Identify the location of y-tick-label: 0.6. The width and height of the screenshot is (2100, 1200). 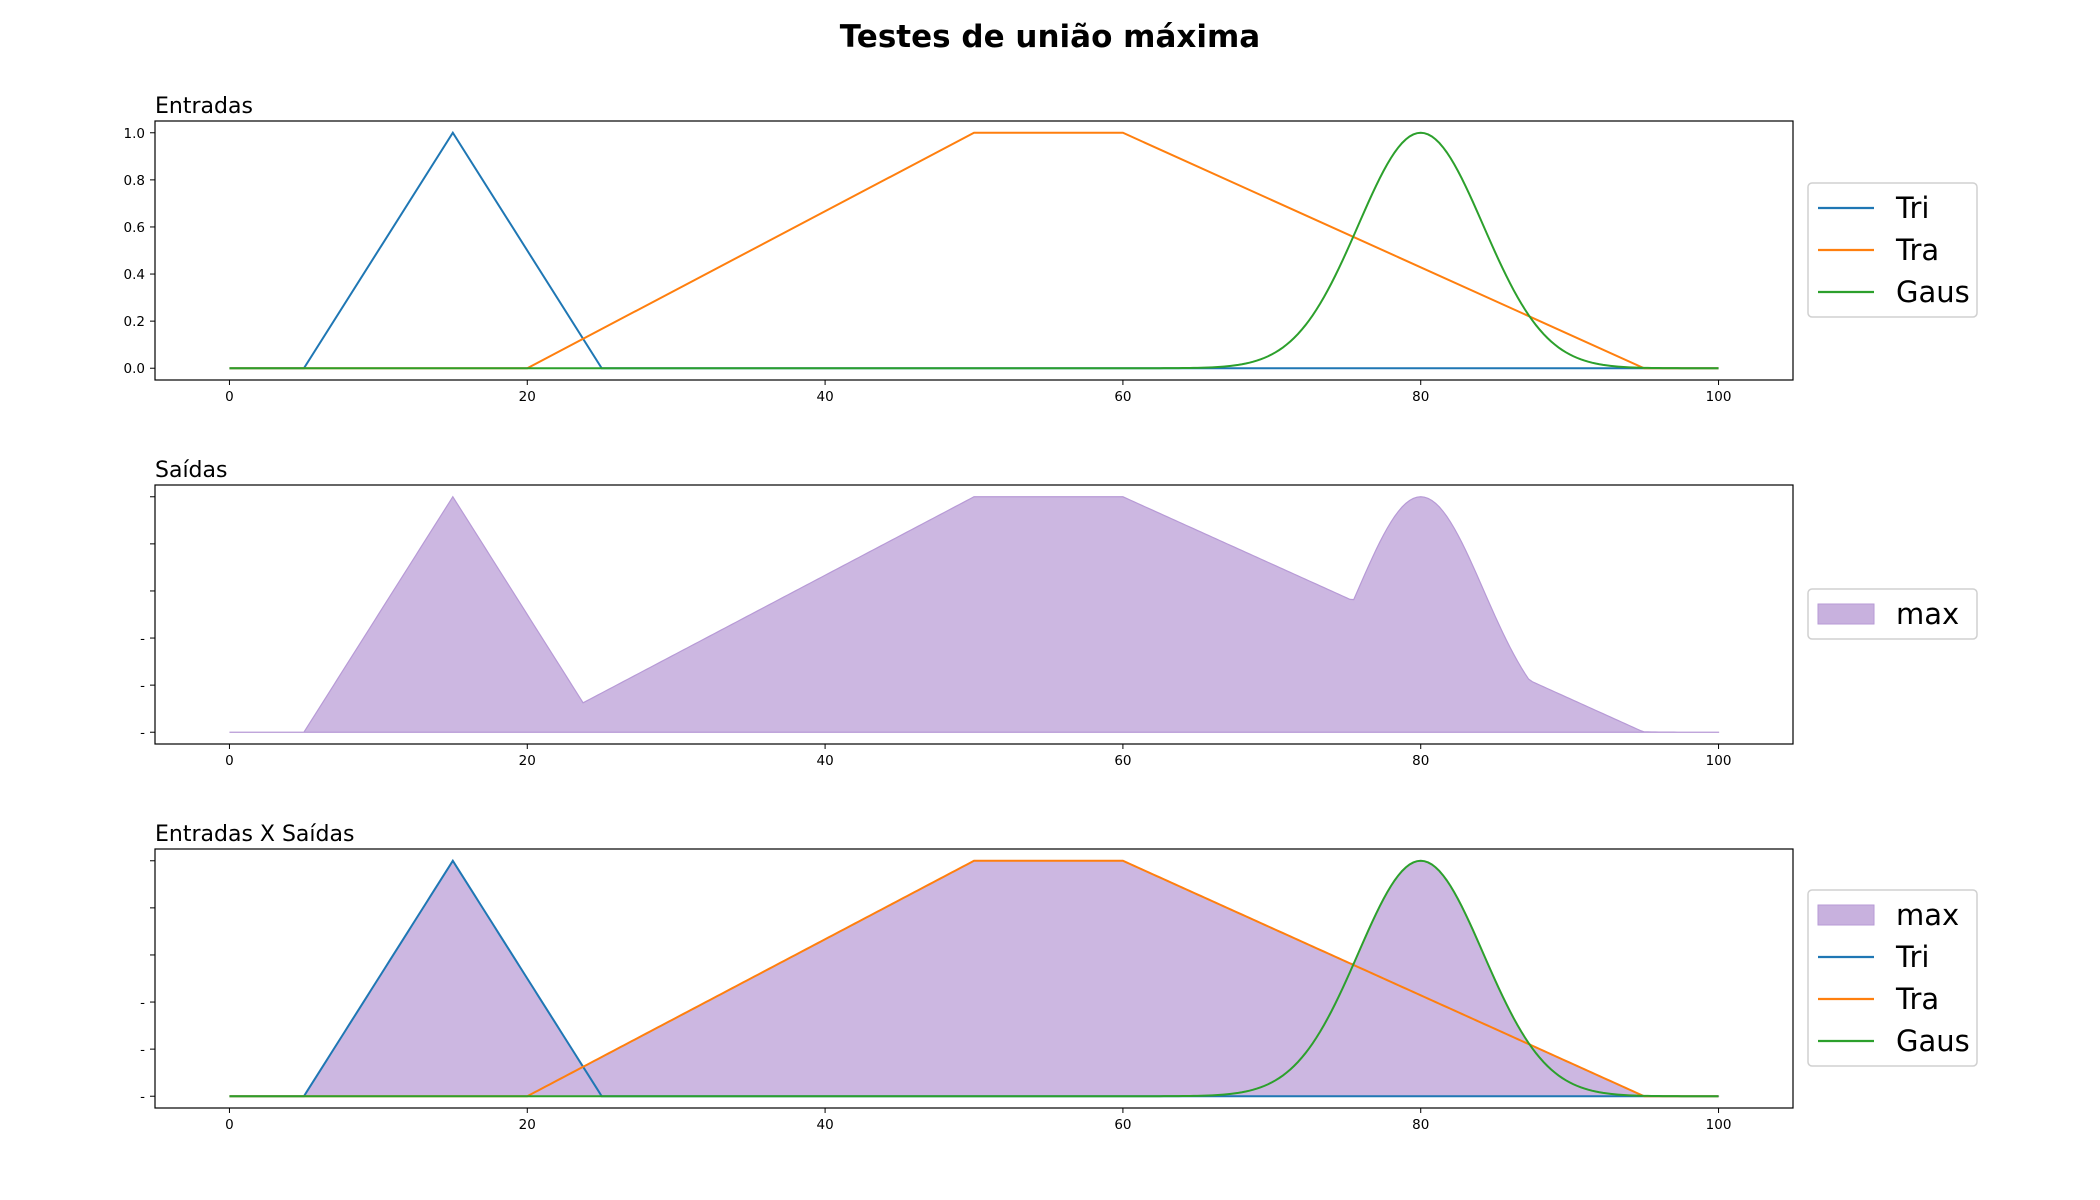
(134, 228).